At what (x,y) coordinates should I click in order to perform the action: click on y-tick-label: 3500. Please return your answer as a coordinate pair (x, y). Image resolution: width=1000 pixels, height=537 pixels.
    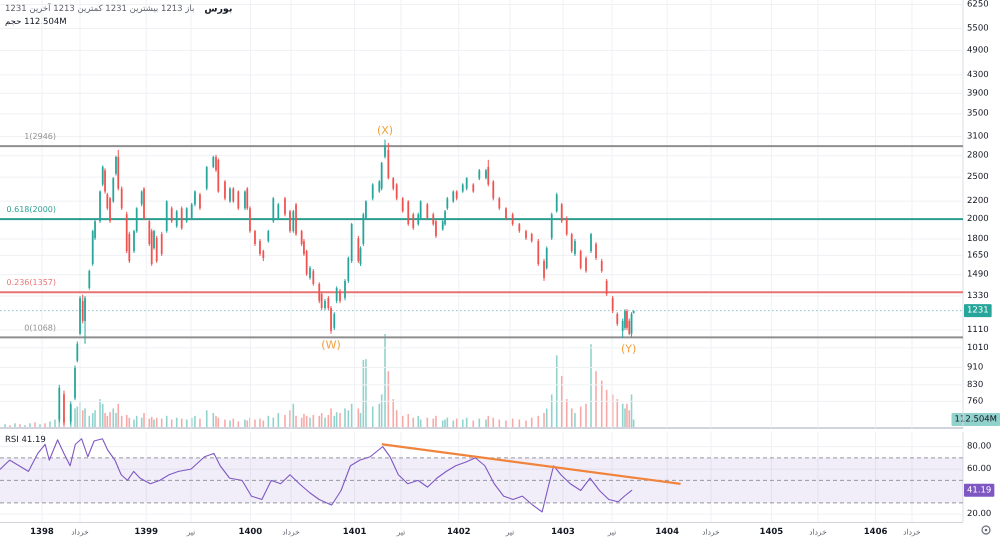
    Looking at the image, I should click on (978, 113).